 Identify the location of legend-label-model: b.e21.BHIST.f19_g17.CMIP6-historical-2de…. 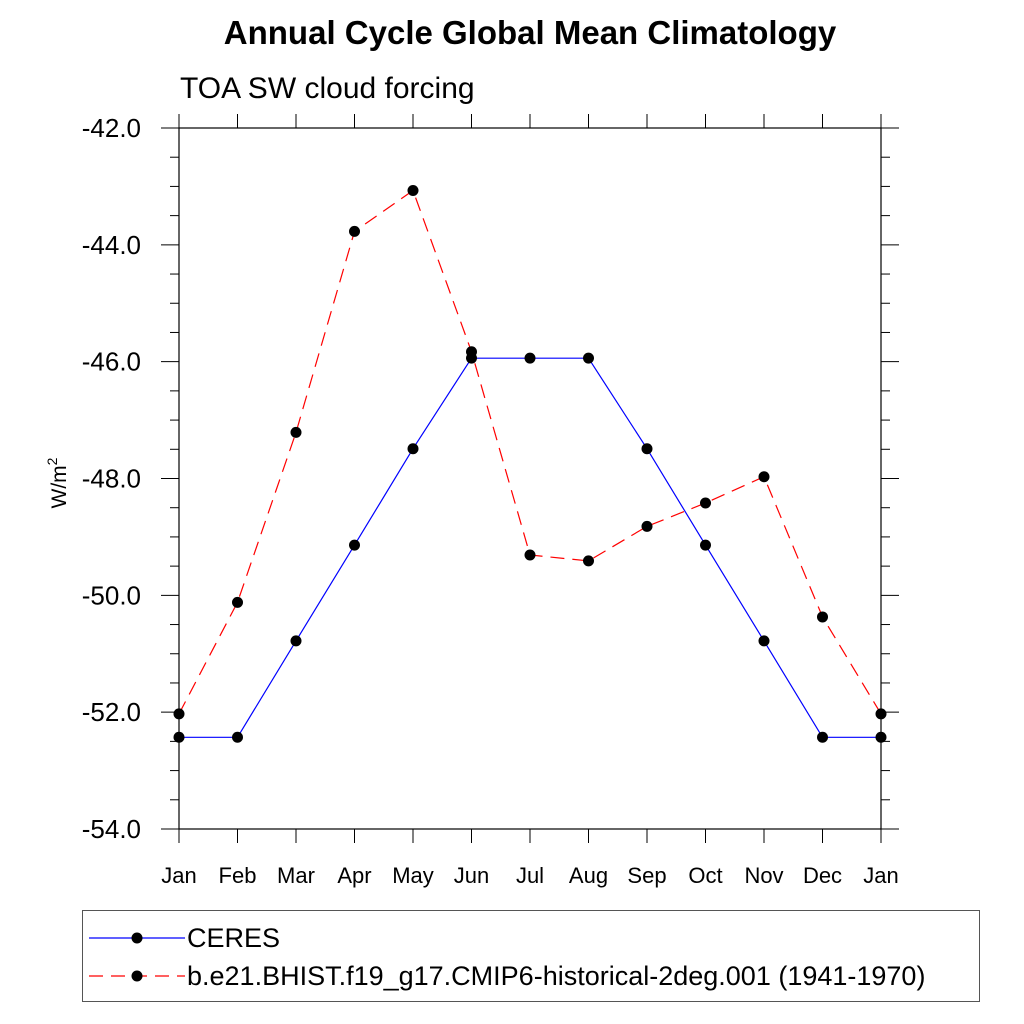
(556, 976).